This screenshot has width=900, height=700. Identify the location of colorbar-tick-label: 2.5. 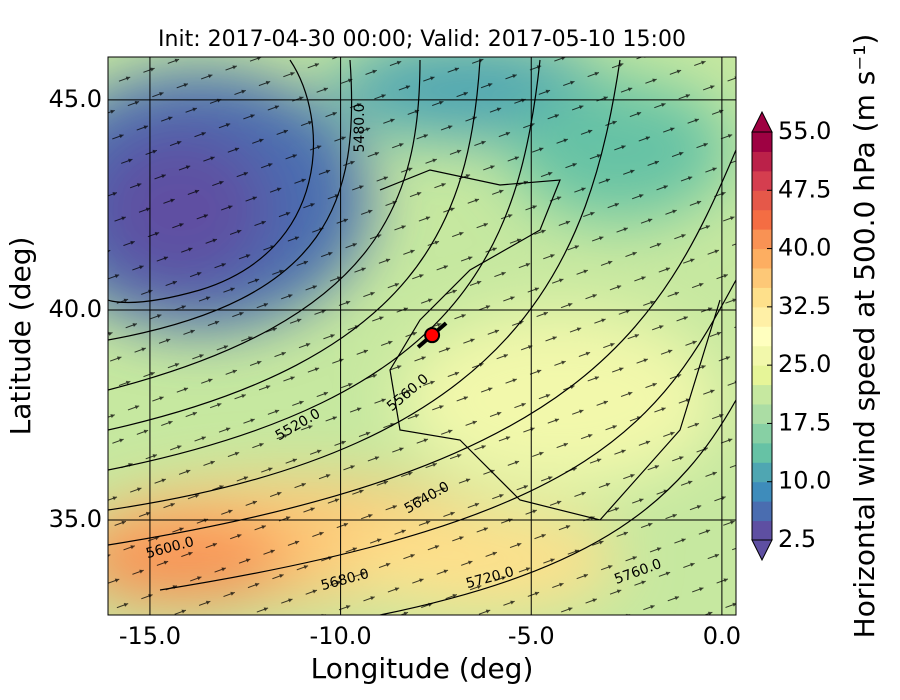
(797, 539).